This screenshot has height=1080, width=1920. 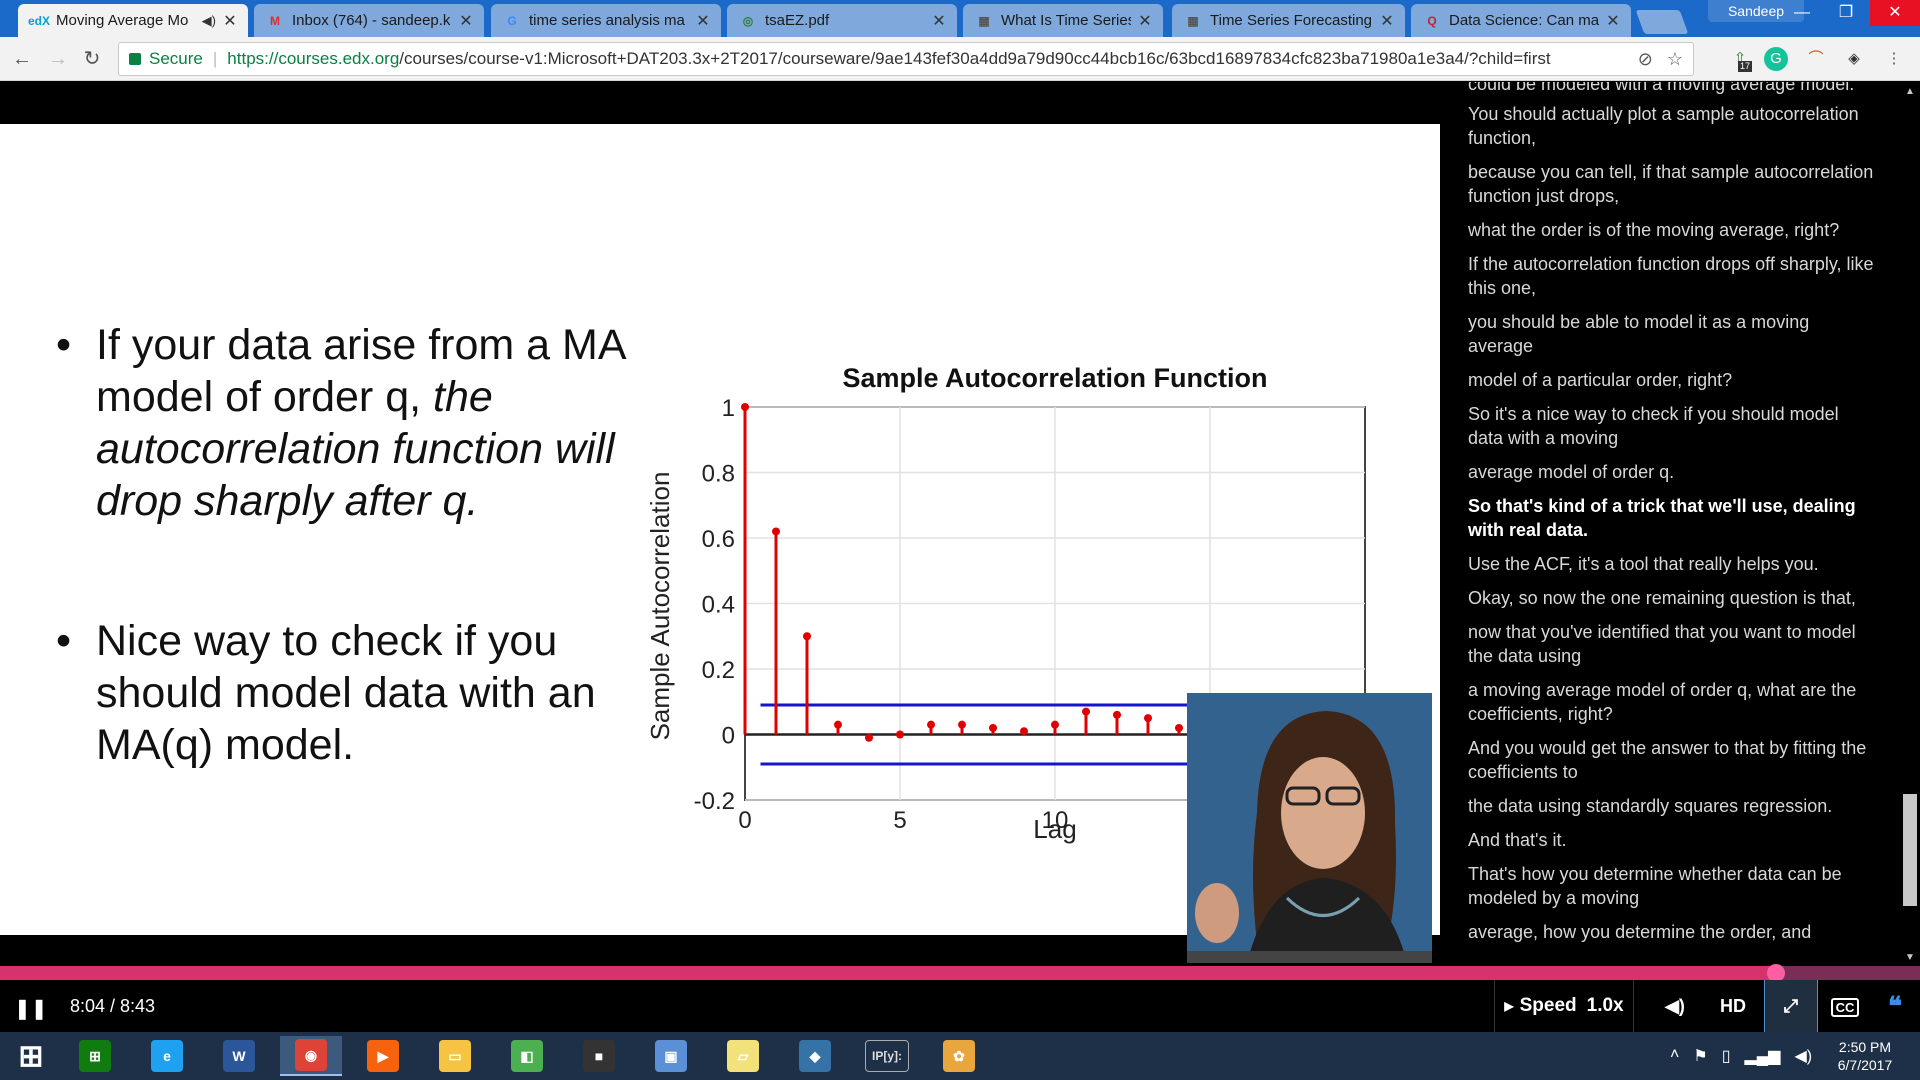 I want to click on file-explorer-icon: ▭, so click(x=455, y=1056).